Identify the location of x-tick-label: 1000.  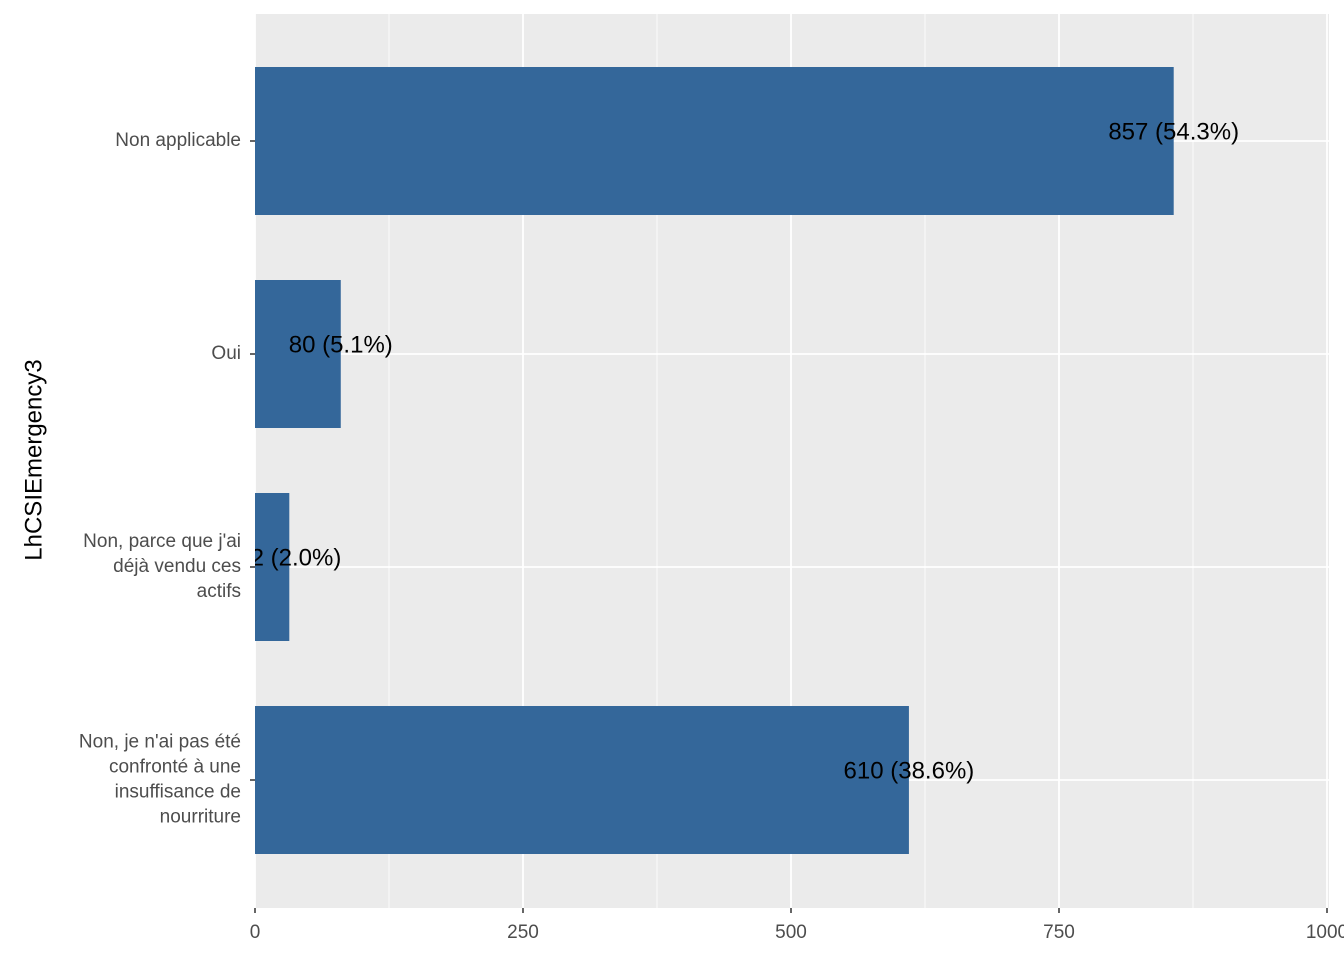
(1325, 932).